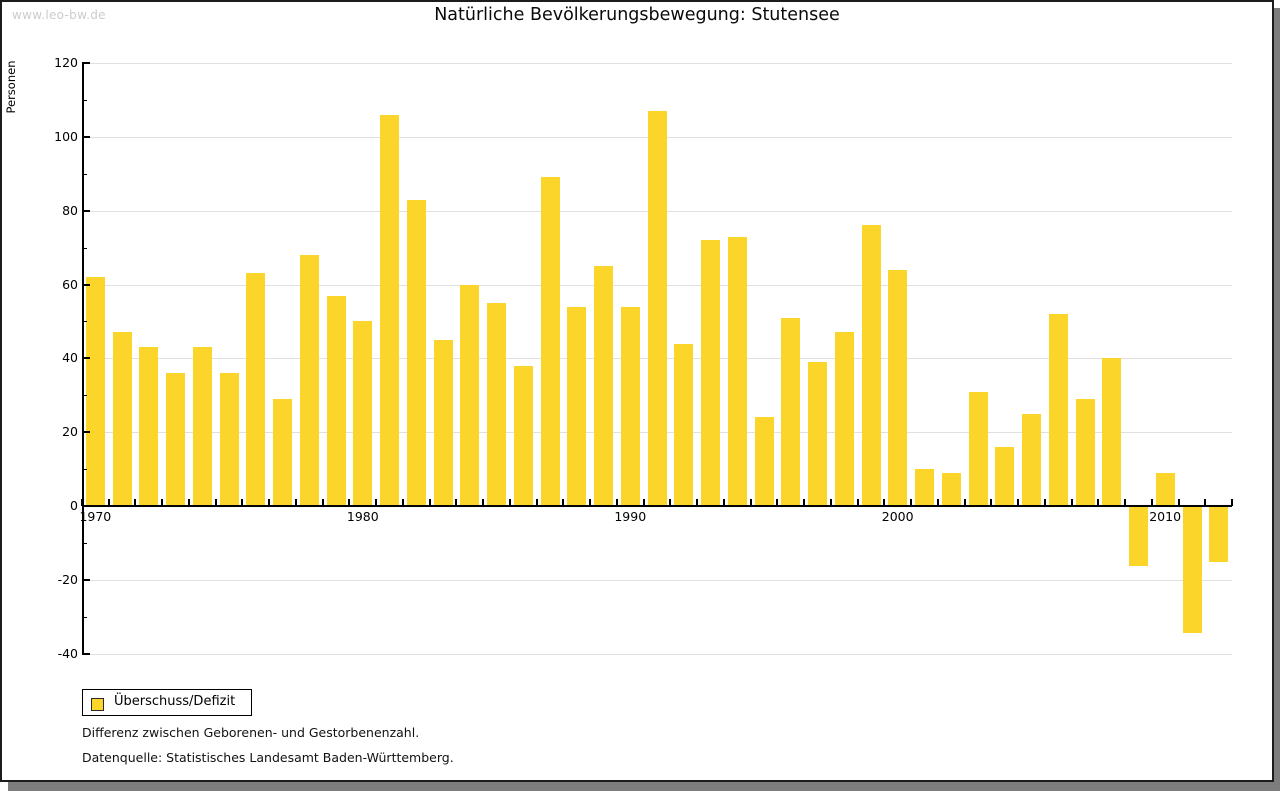 The height and width of the screenshot is (791, 1280). I want to click on bar-1995, so click(764, 461).